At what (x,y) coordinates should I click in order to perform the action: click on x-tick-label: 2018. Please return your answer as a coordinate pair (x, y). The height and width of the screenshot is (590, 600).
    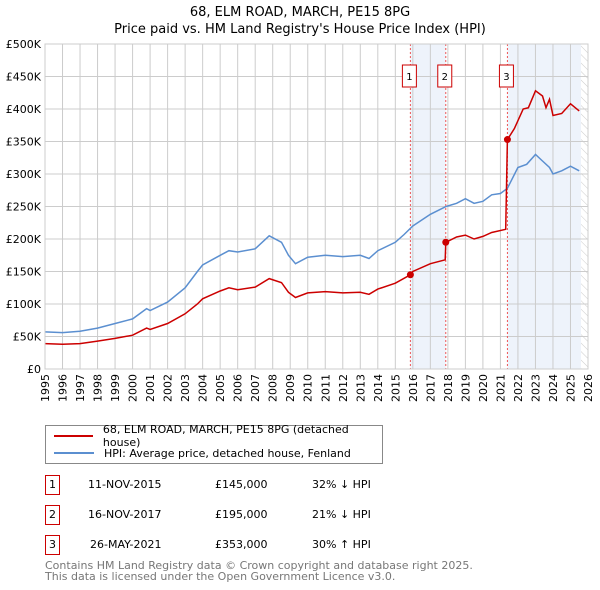
    Looking at the image, I should click on (448, 388).